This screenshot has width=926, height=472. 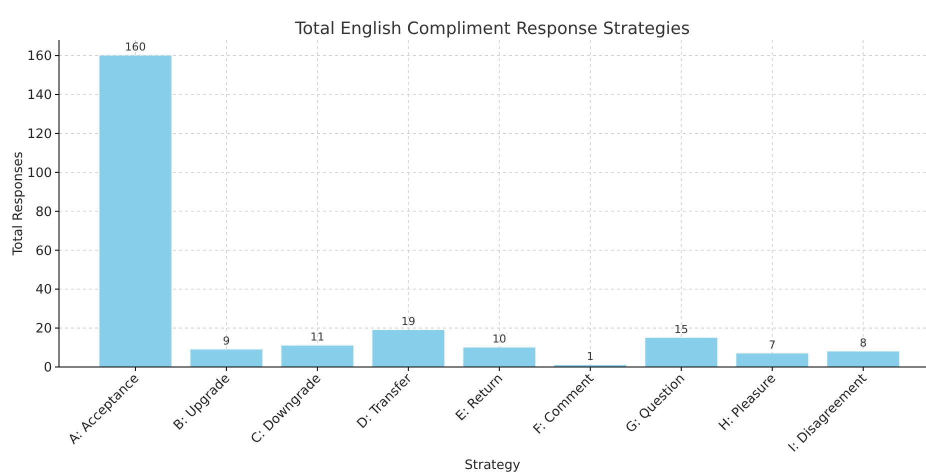 What do you see at coordinates (408, 321) in the screenshot?
I see `data-label: 19` at bounding box center [408, 321].